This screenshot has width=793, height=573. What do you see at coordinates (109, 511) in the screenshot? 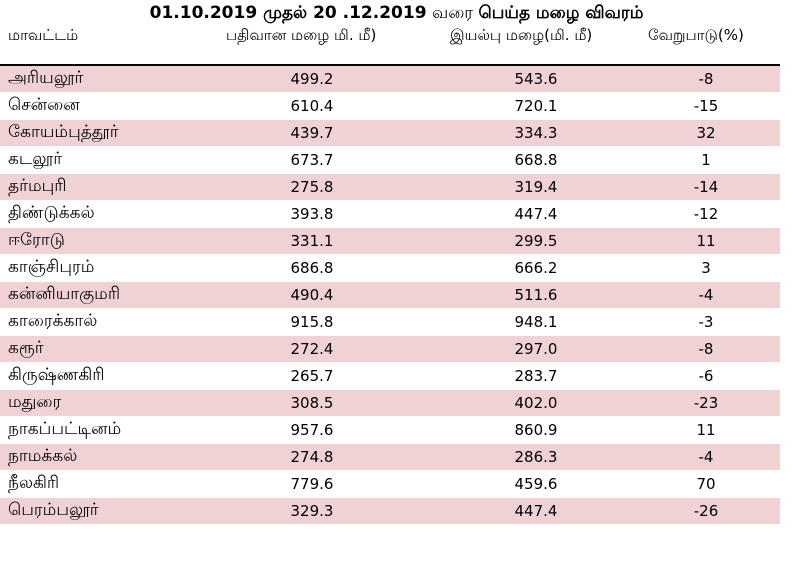
I see `district-cell: பெரம்பலூர்` at bounding box center [109, 511].